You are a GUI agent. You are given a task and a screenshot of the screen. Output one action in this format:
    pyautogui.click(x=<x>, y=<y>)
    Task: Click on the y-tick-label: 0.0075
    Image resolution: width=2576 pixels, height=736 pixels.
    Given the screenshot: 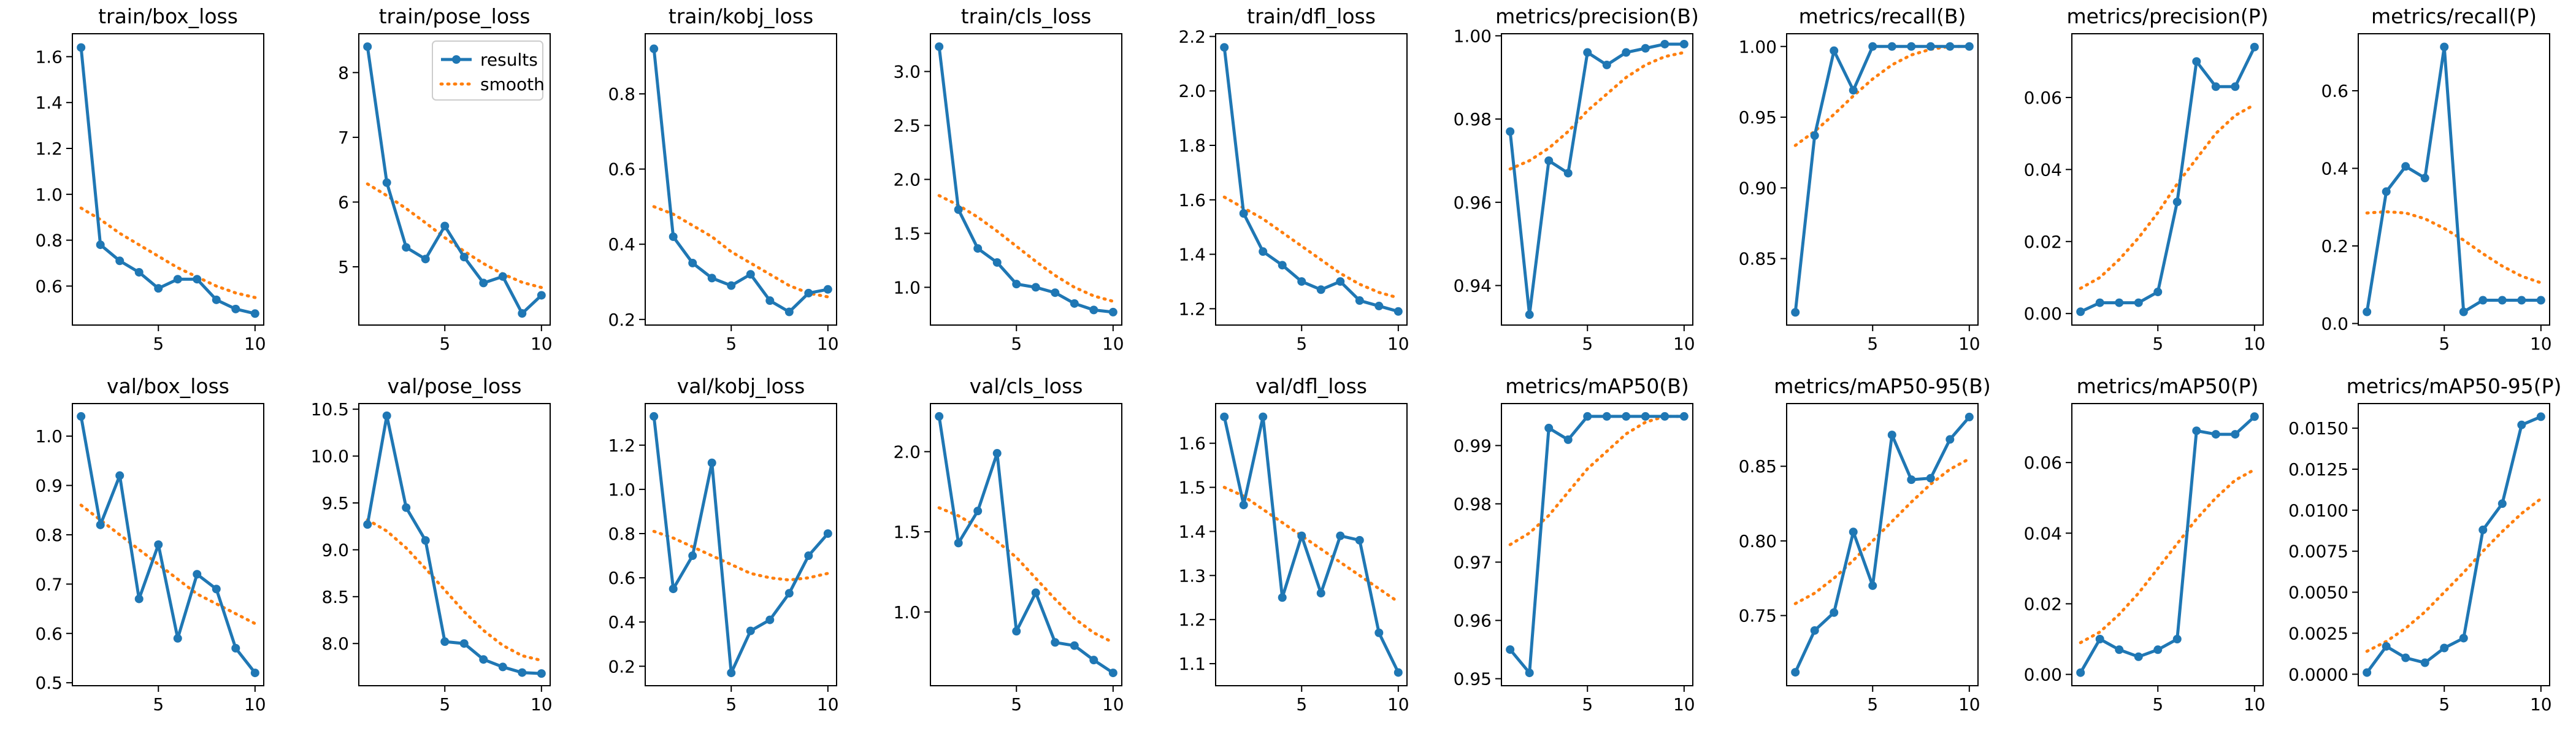 What is the action you would take?
    pyautogui.click(x=2318, y=552)
    